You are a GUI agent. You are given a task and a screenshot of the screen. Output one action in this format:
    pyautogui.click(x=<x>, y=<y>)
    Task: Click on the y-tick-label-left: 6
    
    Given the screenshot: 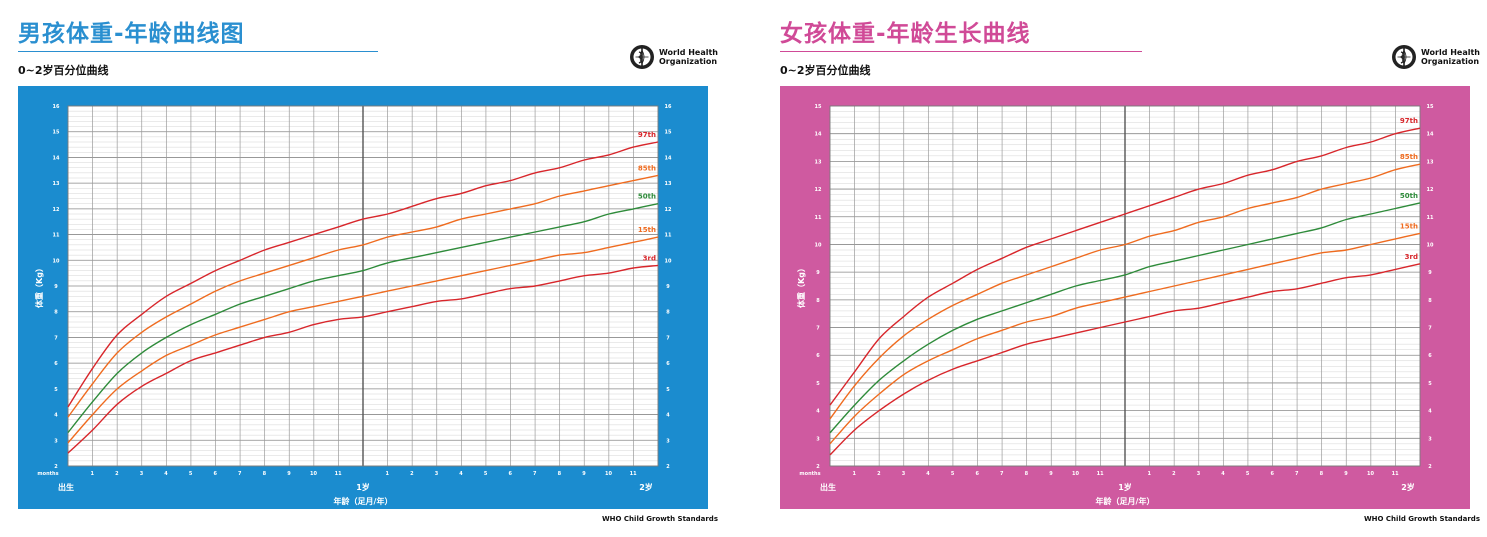 What is the action you would take?
    pyautogui.click(x=56, y=364)
    